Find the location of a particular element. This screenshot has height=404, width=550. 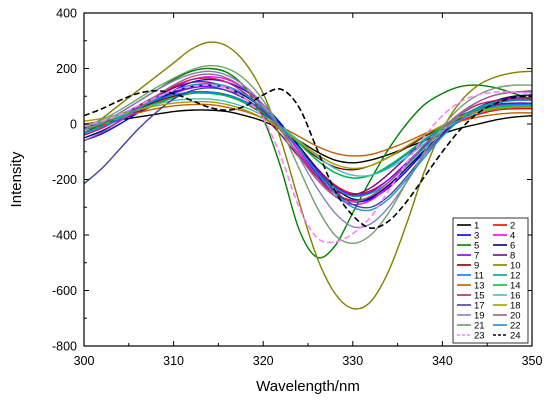

legend-label-11: 11 is located at coordinates (479, 275).